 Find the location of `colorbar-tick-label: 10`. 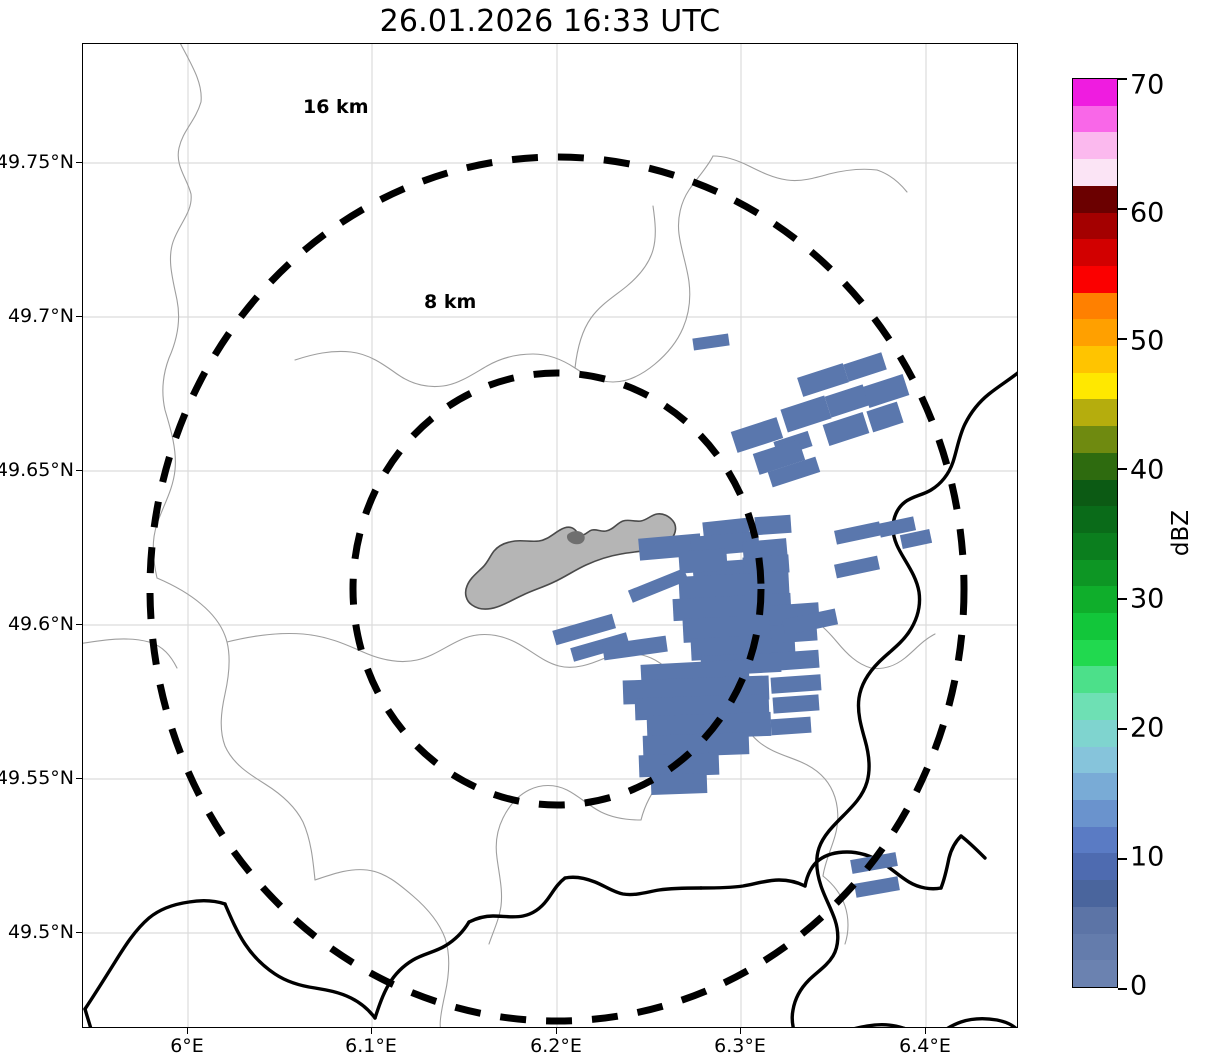

colorbar-tick-label: 10 is located at coordinates (1147, 857).